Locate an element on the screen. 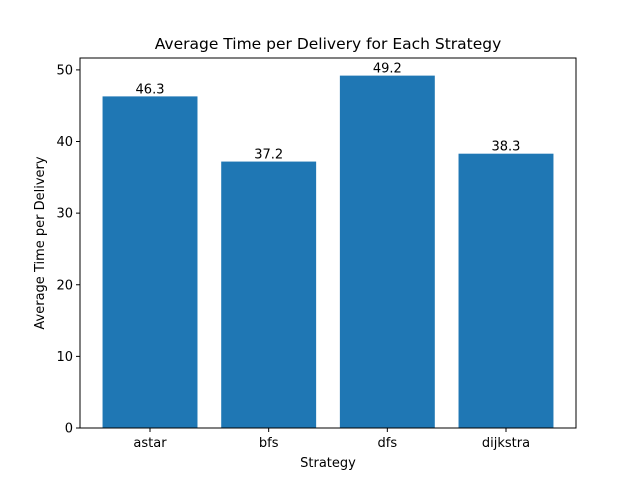  data-label-dfs: 49.2 is located at coordinates (387, 69).